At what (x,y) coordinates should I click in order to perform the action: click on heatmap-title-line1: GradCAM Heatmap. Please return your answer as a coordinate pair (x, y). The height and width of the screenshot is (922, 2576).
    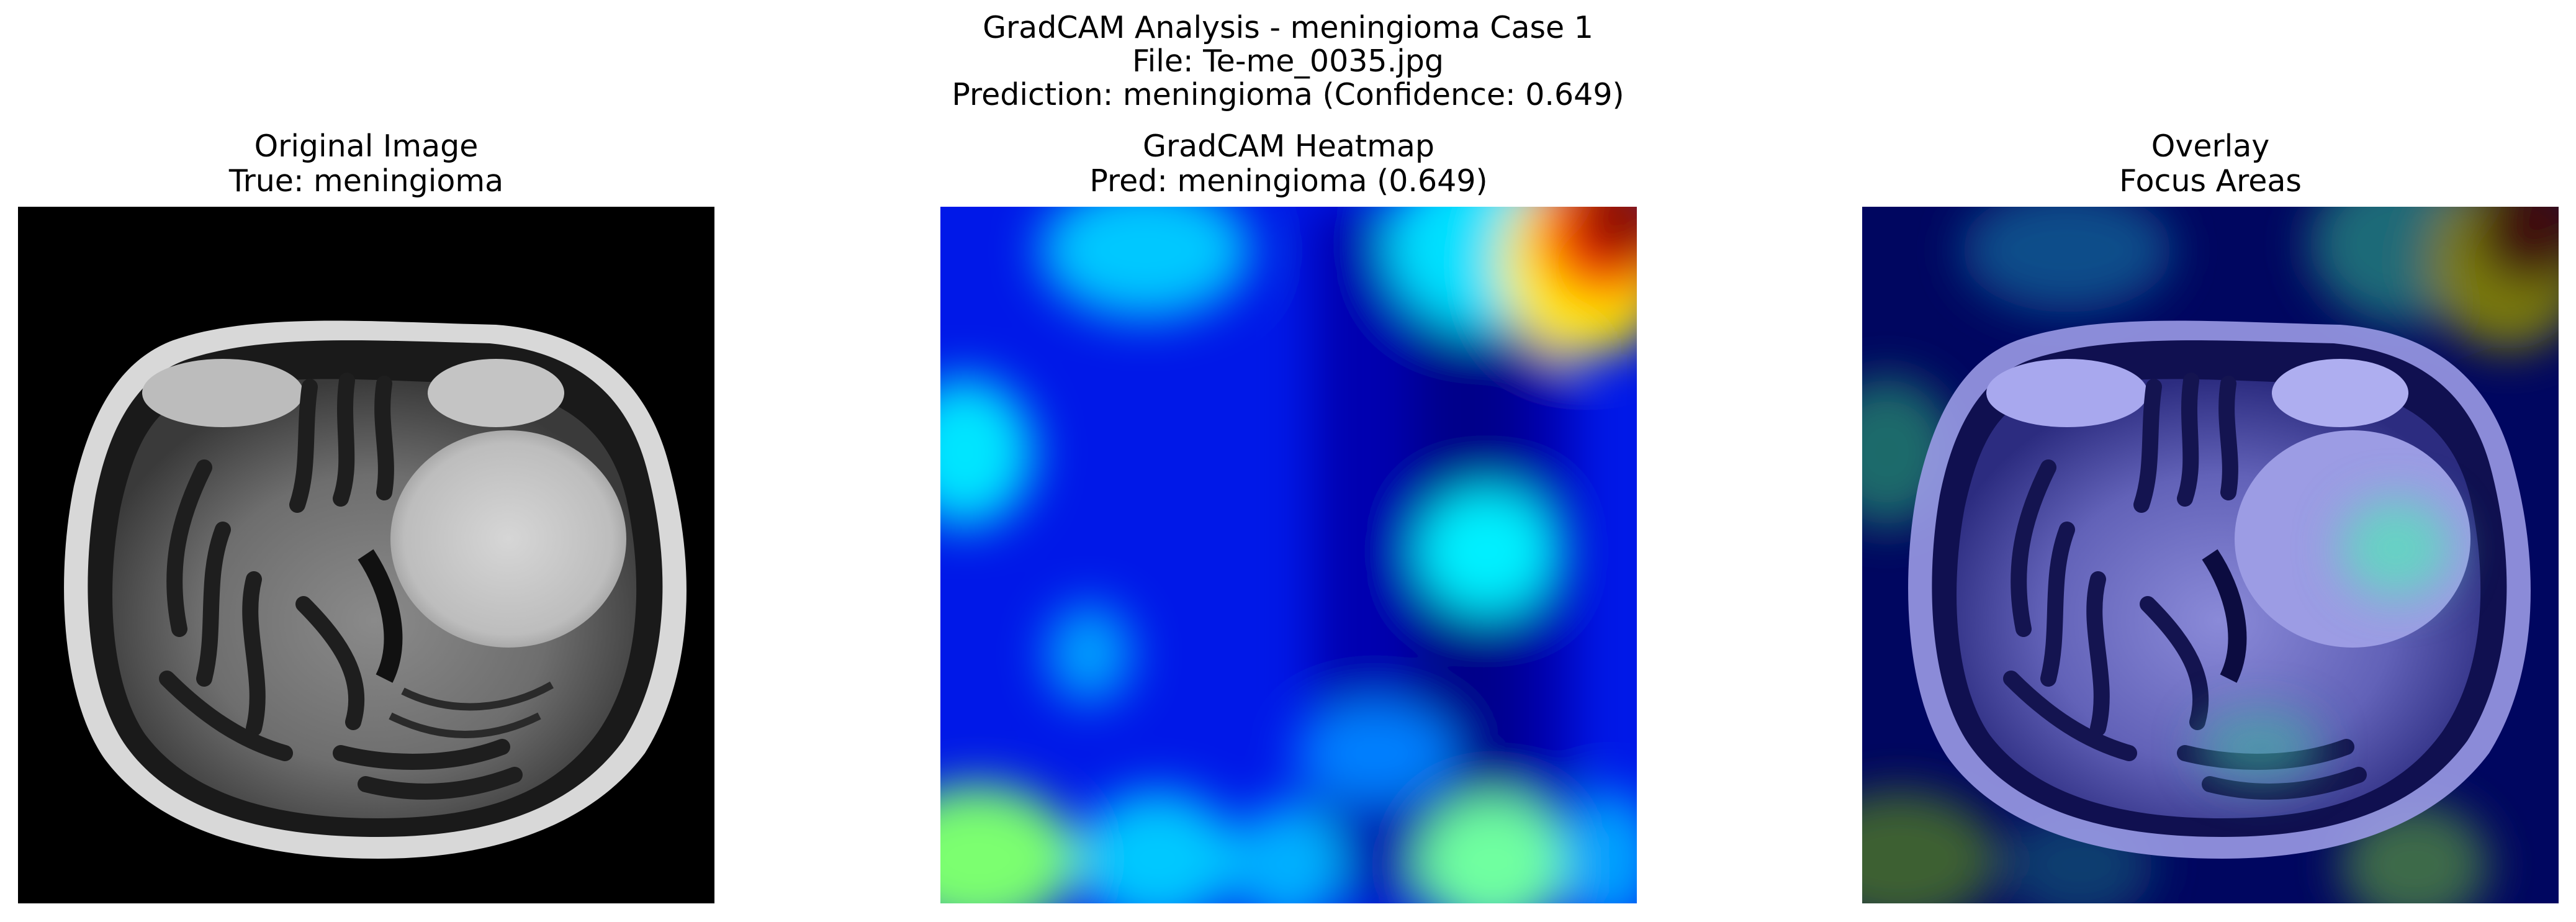
    Looking at the image, I should click on (1288, 147).